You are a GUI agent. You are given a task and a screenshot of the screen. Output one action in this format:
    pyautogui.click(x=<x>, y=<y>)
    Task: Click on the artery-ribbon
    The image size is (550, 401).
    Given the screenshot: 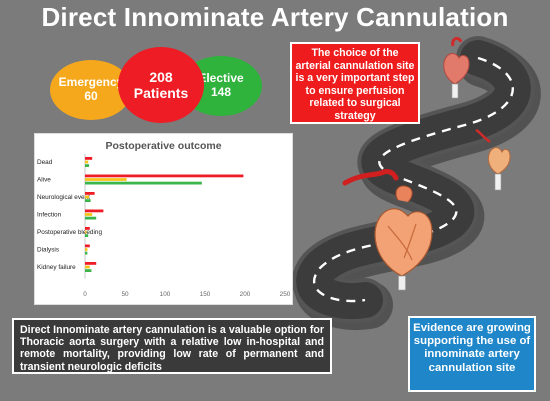 What is the action you would take?
    pyautogui.click(x=370, y=177)
    